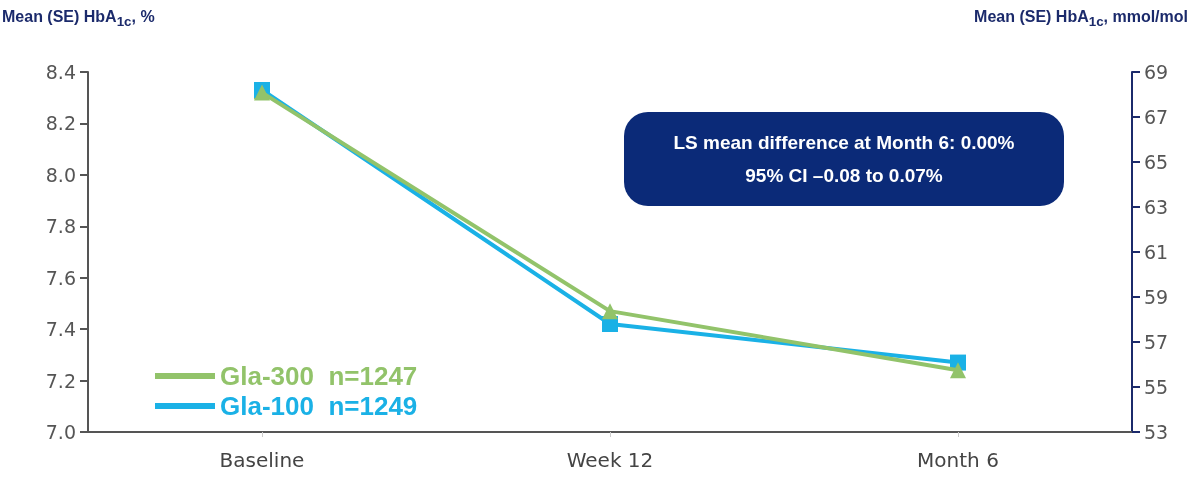 This screenshot has width=1196, height=492. I want to click on y-tick-label: 7.4, so click(60, 329).